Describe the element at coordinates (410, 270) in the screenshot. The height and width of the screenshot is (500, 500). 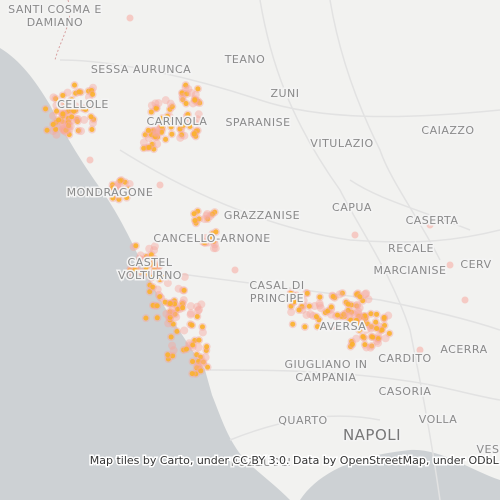
I see `place-label: MARCIANISE` at that location.